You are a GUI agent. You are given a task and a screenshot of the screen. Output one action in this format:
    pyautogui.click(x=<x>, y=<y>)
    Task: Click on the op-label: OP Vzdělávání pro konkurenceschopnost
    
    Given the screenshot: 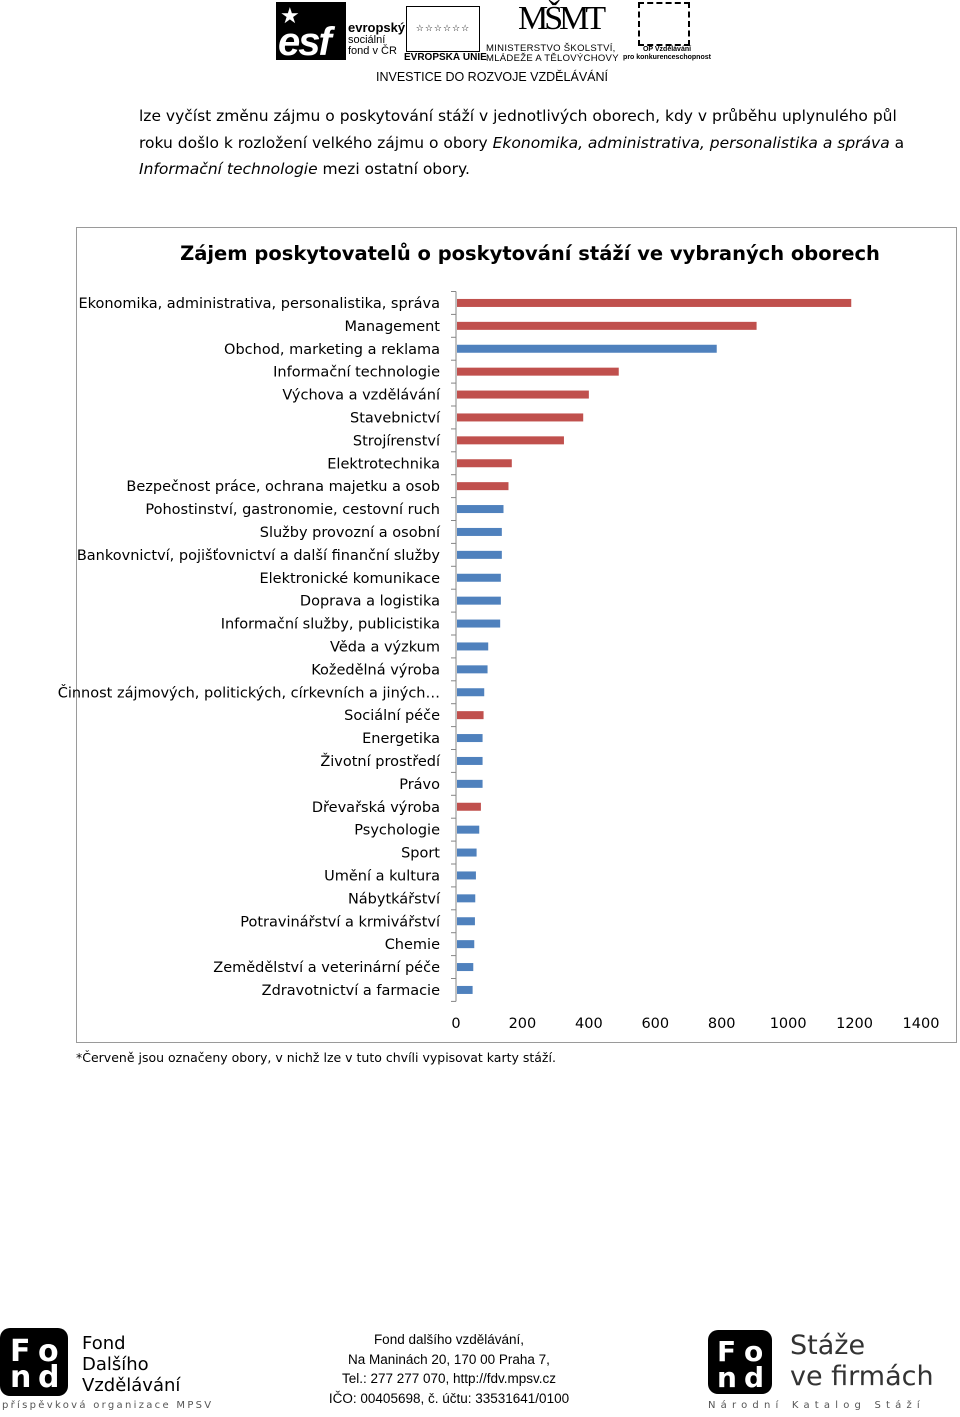 What is the action you would take?
    pyautogui.click(x=667, y=54)
    